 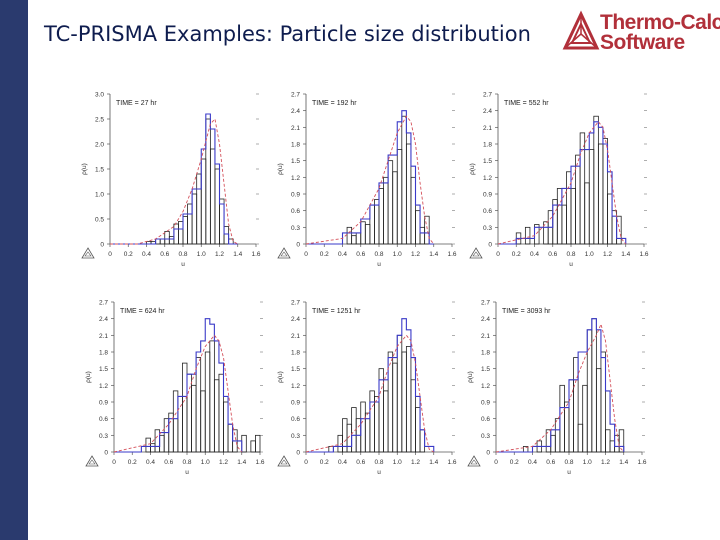 What do you see at coordinates (150, 462) in the screenshot?
I see `x-tick-label: 0.4` at bounding box center [150, 462].